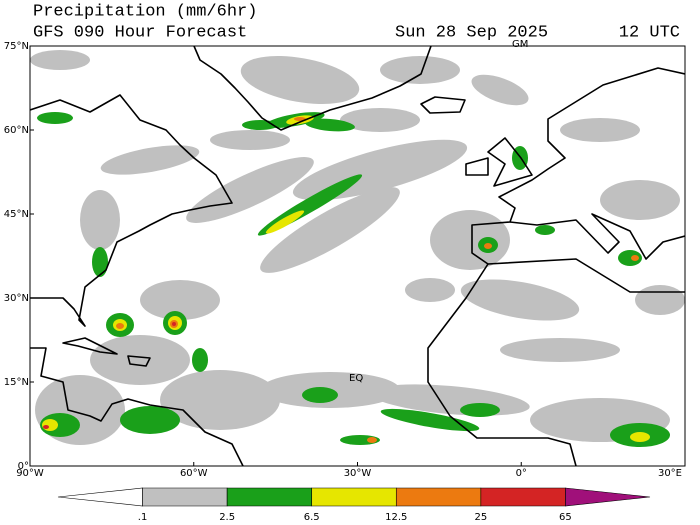  I want to click on marker-label: GM, so click(520, 44).